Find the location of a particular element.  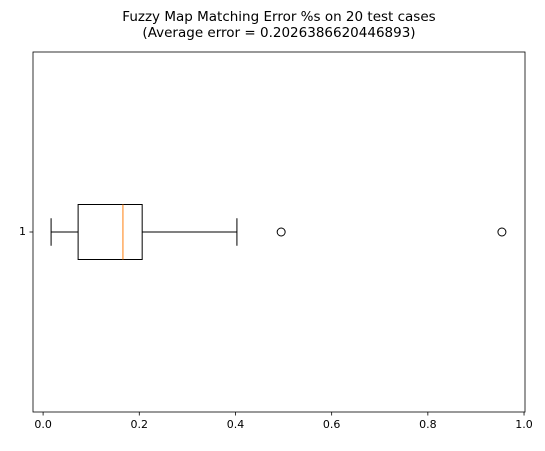

x-tick-label: 0.8 is located at coordinates (428, 424).